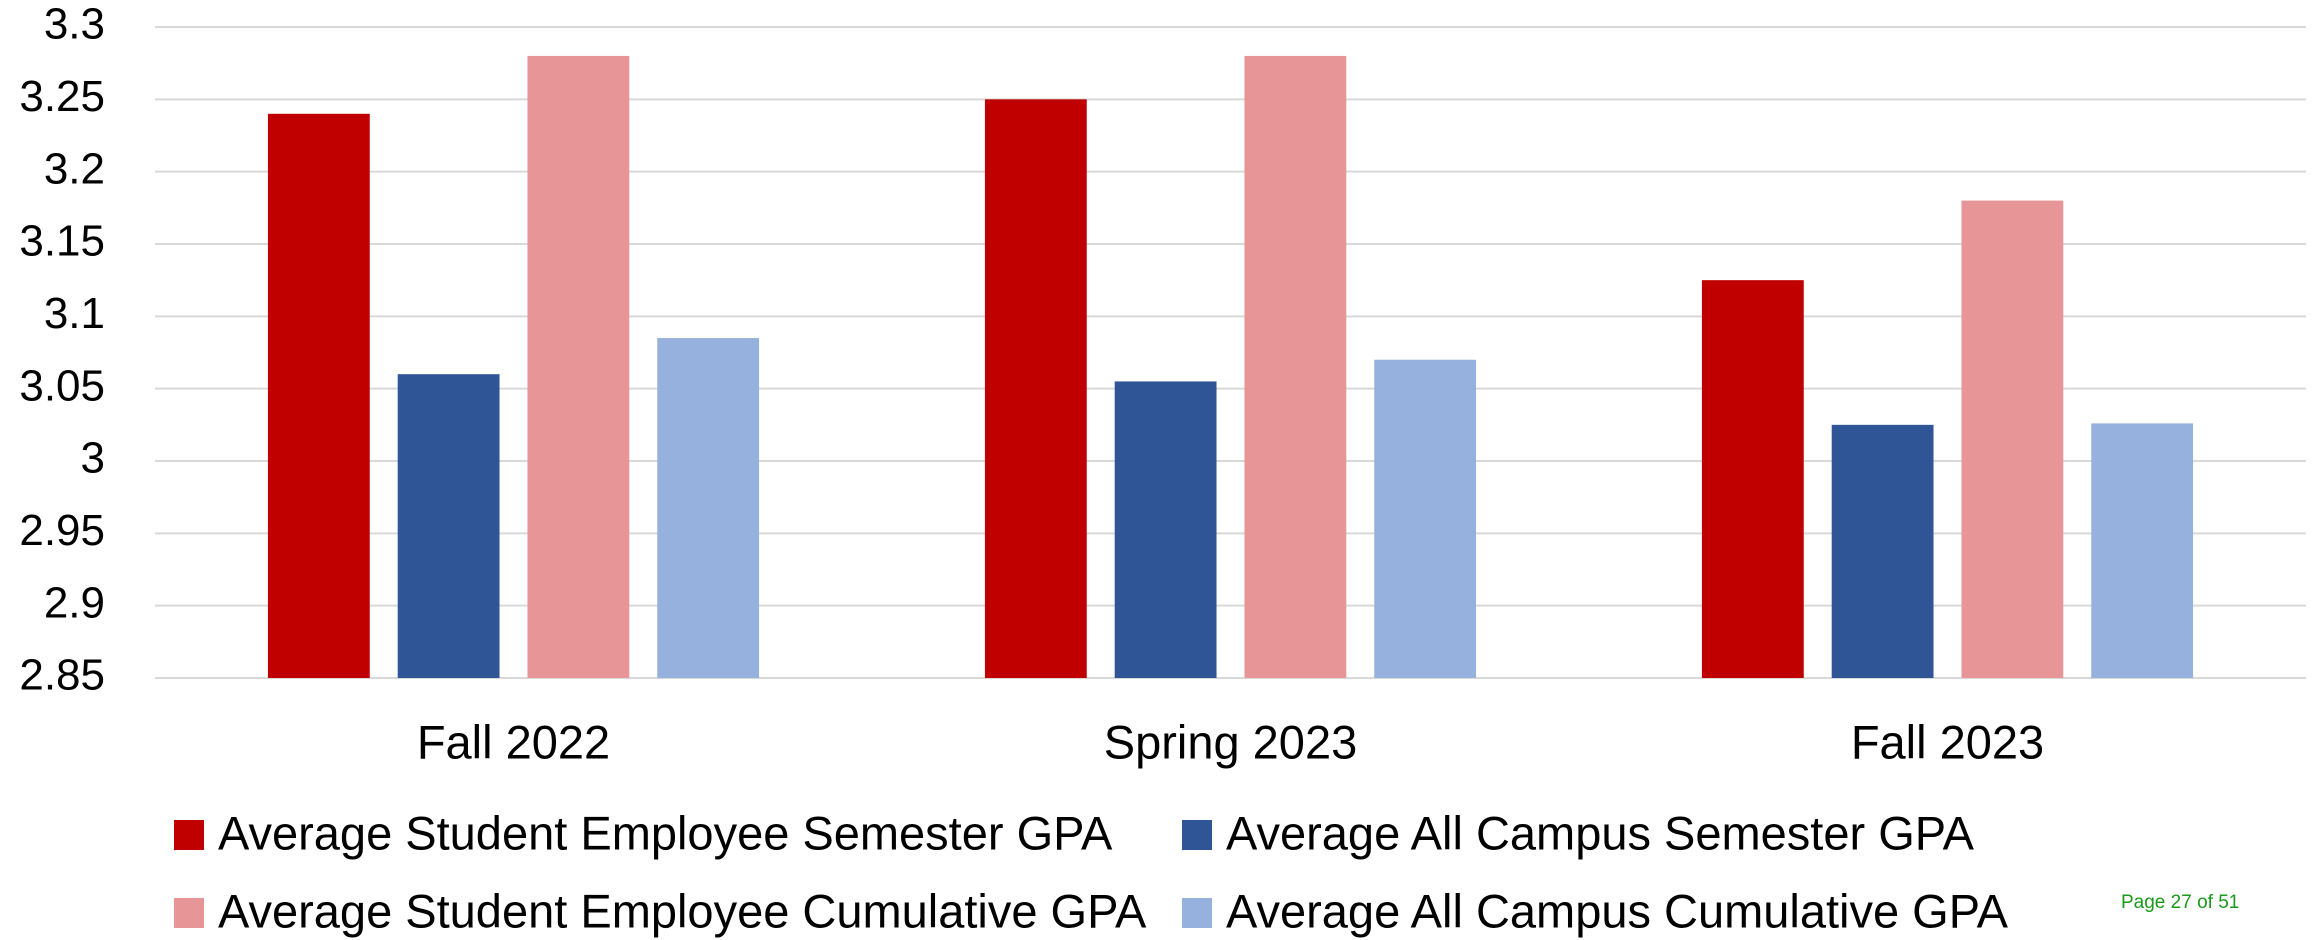 The width and height of the screenshot is (2318, 940). Describe the element at coordinates (62, 675) in the screenshot. I see `y-tick-label: 2.85` at that location.